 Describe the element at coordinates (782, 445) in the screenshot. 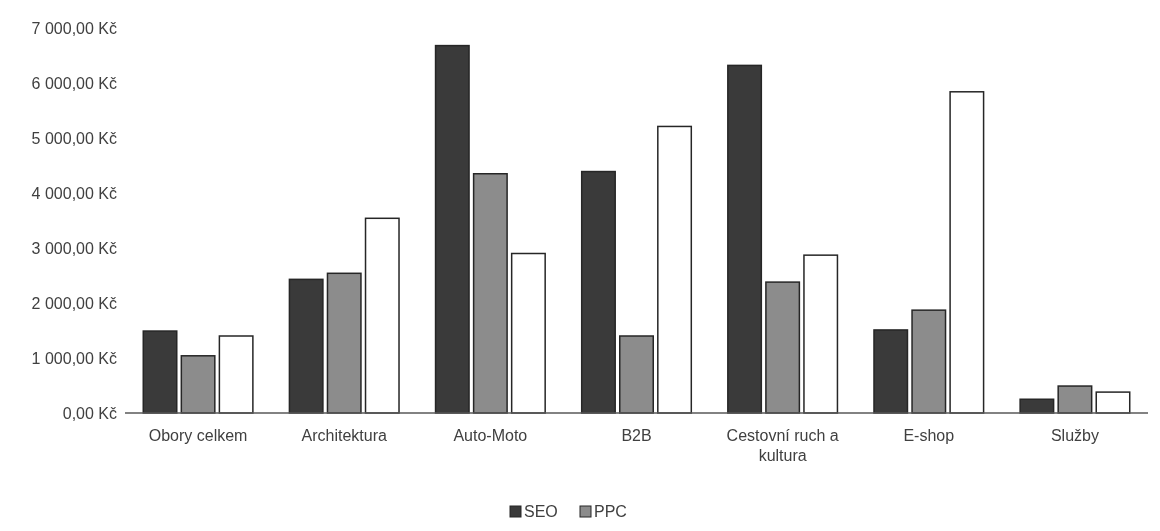

I see `x-tick-label: Cestovní ruch a kultura` at that location.